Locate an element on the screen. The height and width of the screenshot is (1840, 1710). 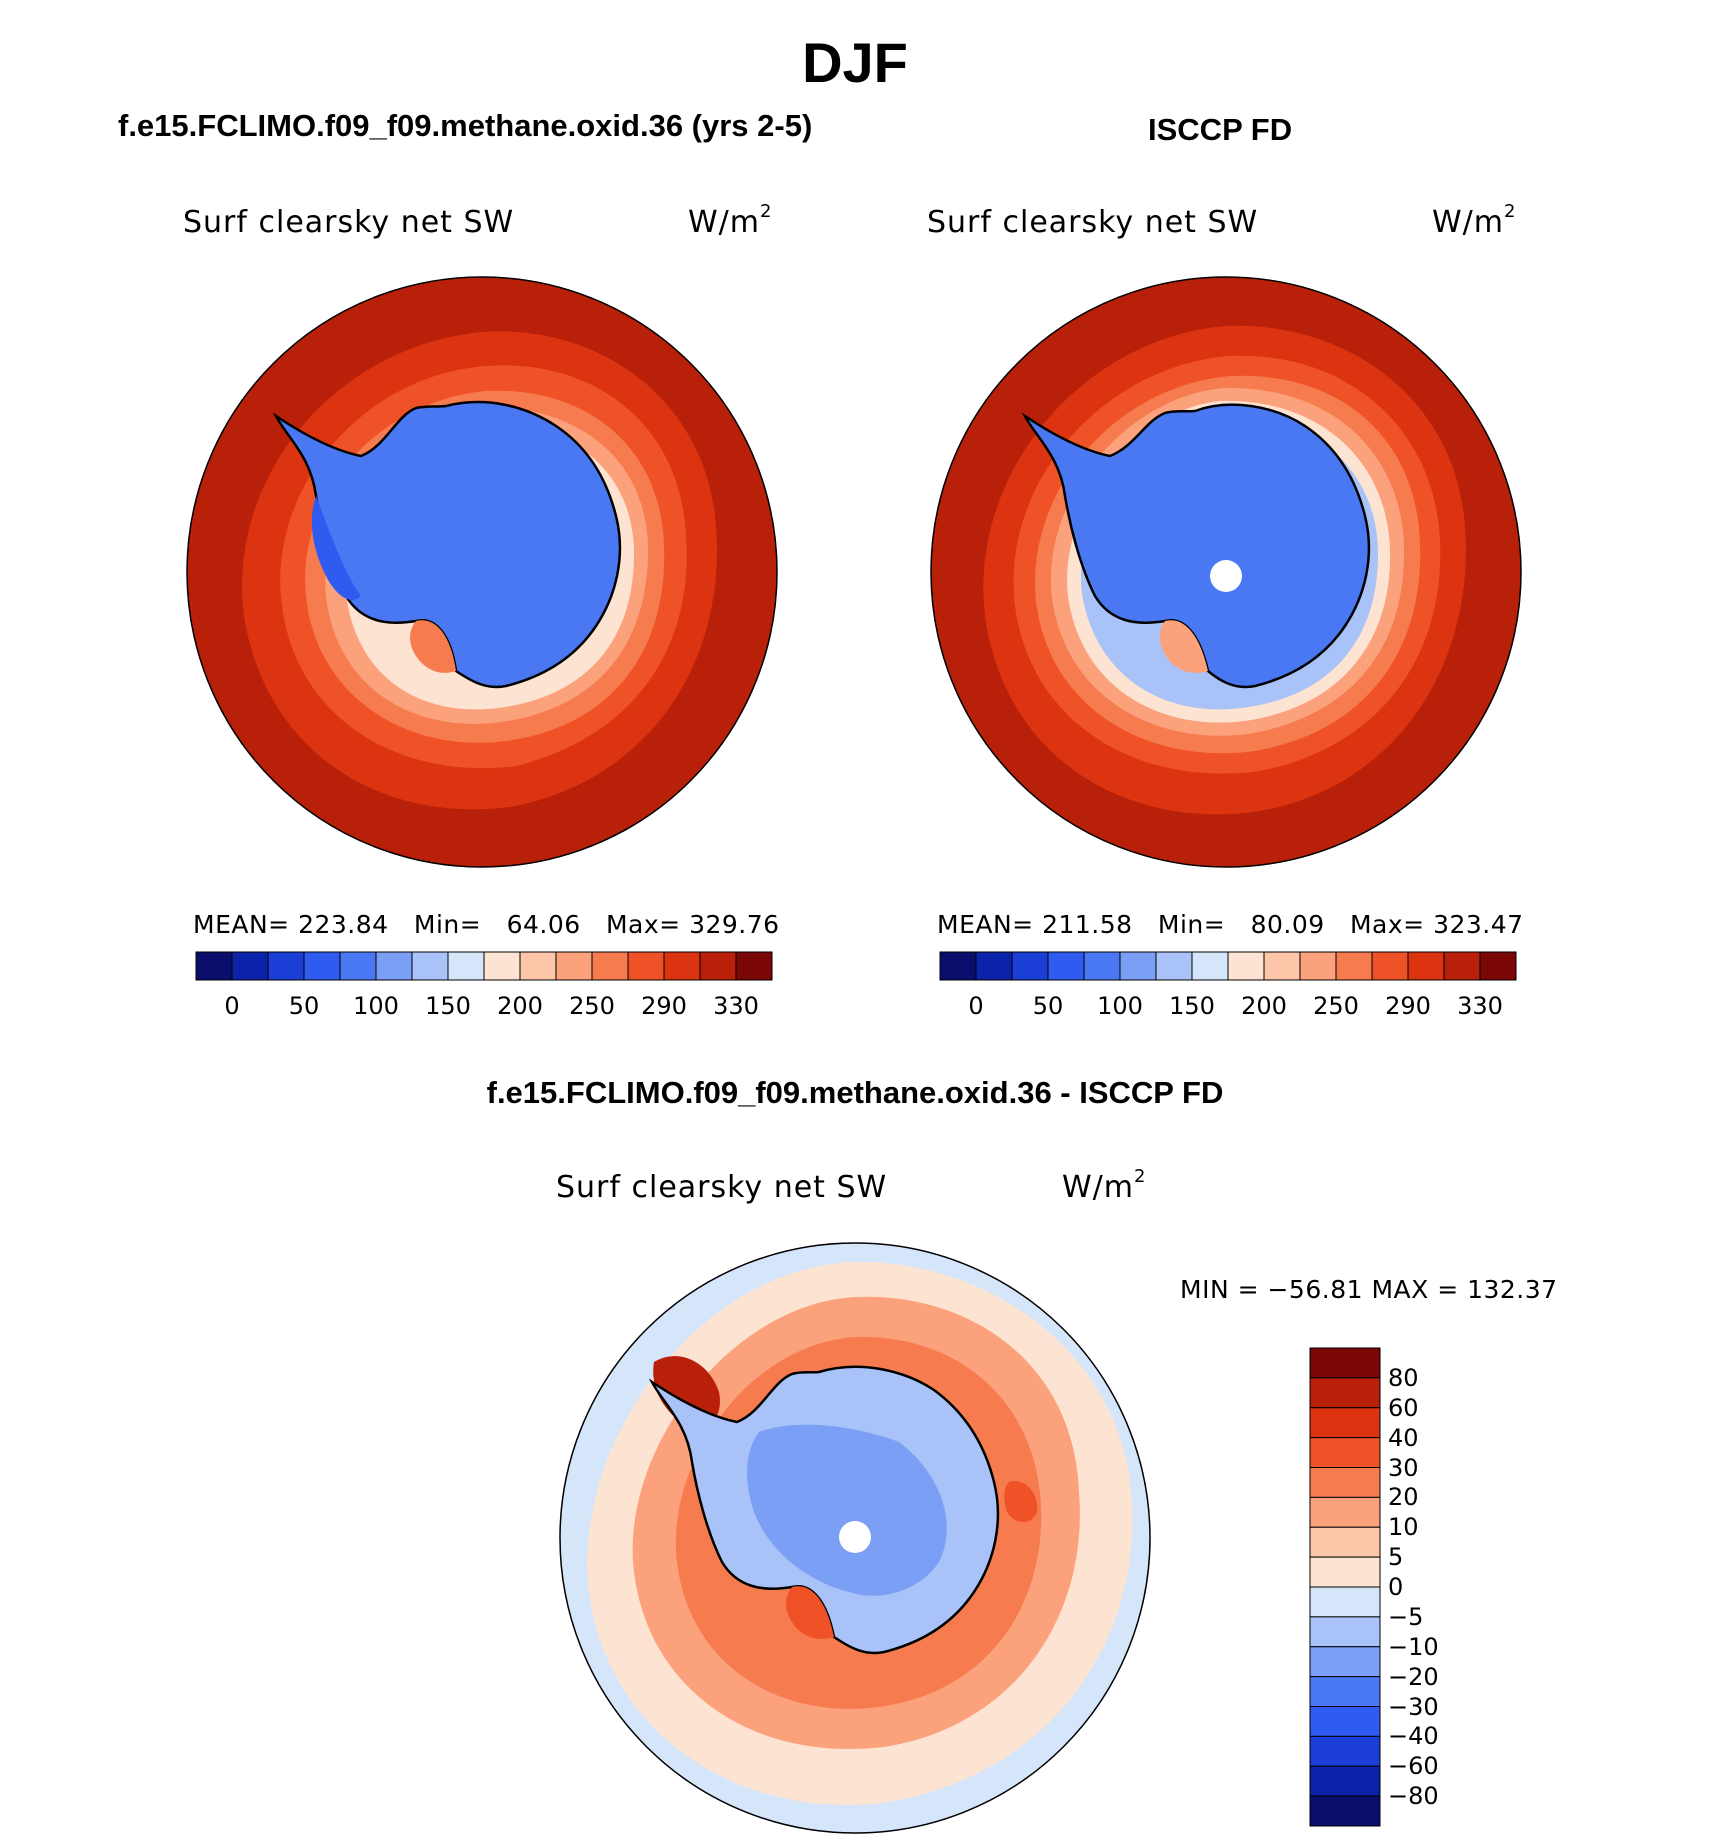
model-polar-map is located at coordinates (482, 572).